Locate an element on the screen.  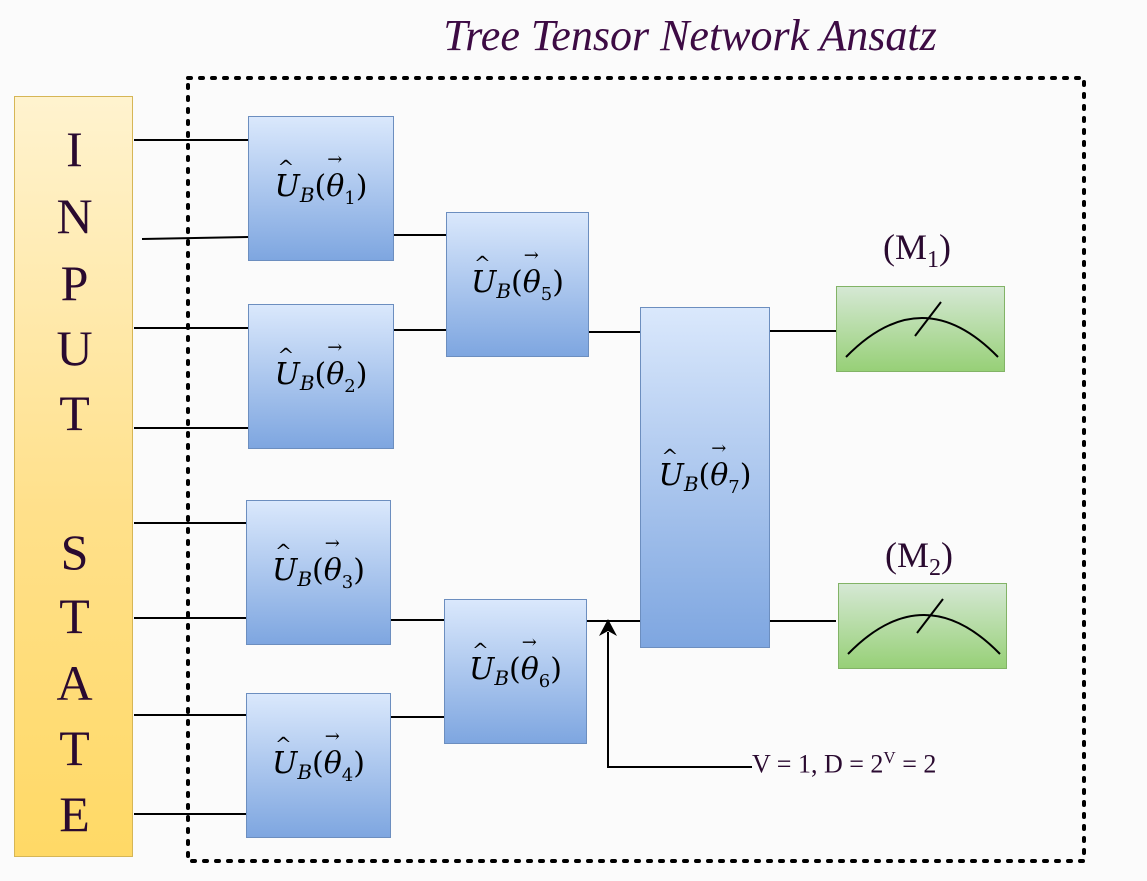
input-letter: U is located at coordinates (74, 348).